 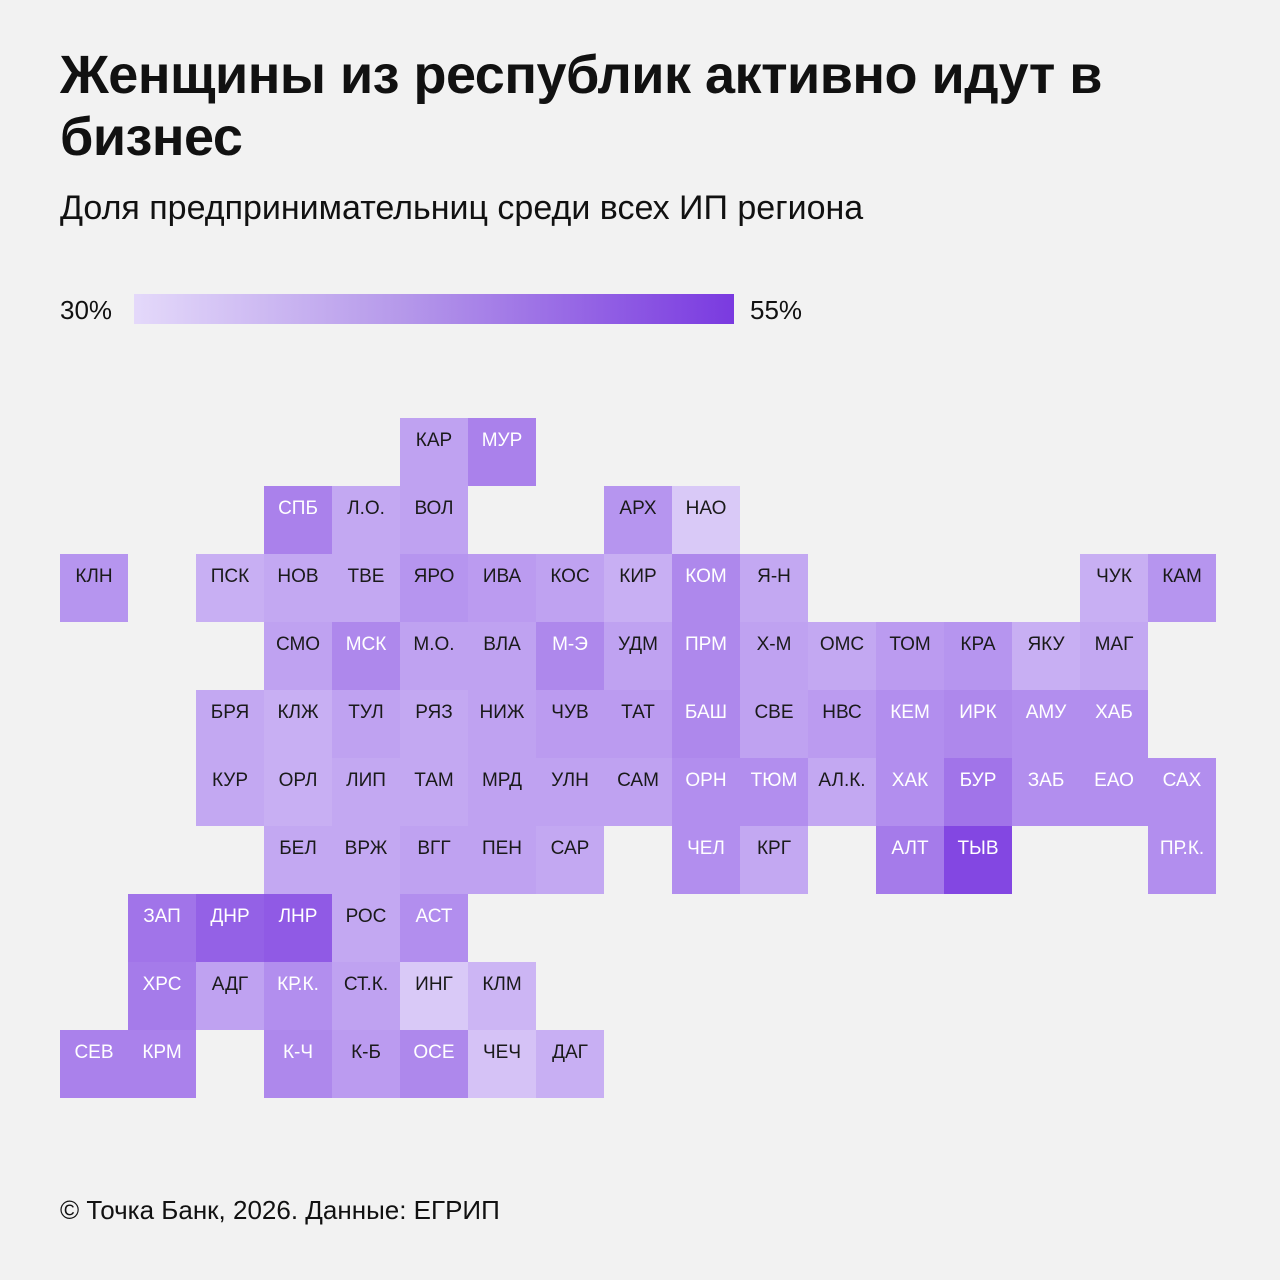 I want to click on region-tile: ВЛА, so click(x=502, y=656).